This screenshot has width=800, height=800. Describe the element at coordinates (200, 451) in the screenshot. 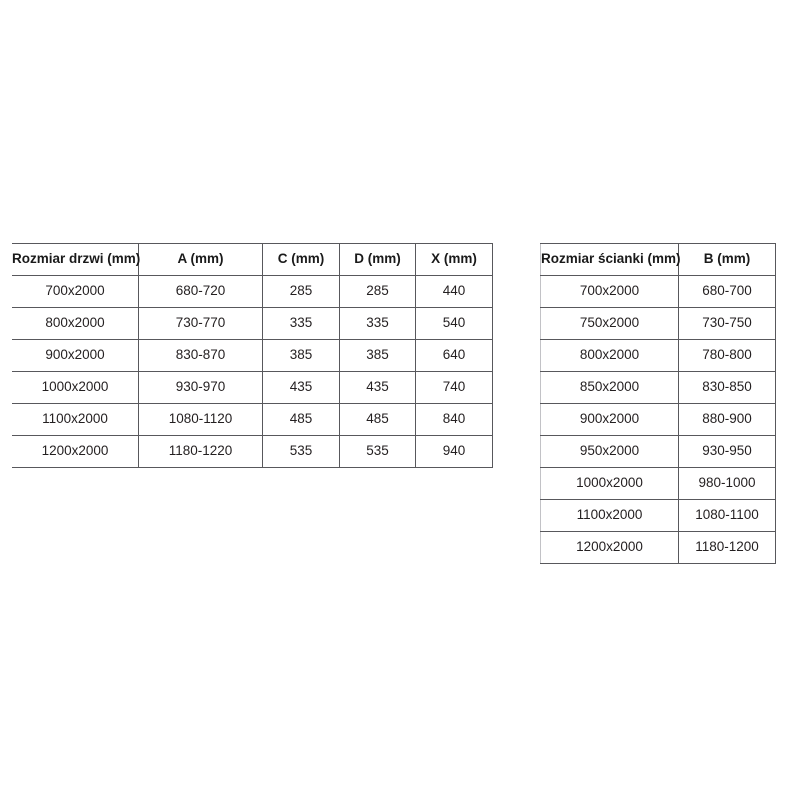

I see `cell-a: 1180-1220` at that location.